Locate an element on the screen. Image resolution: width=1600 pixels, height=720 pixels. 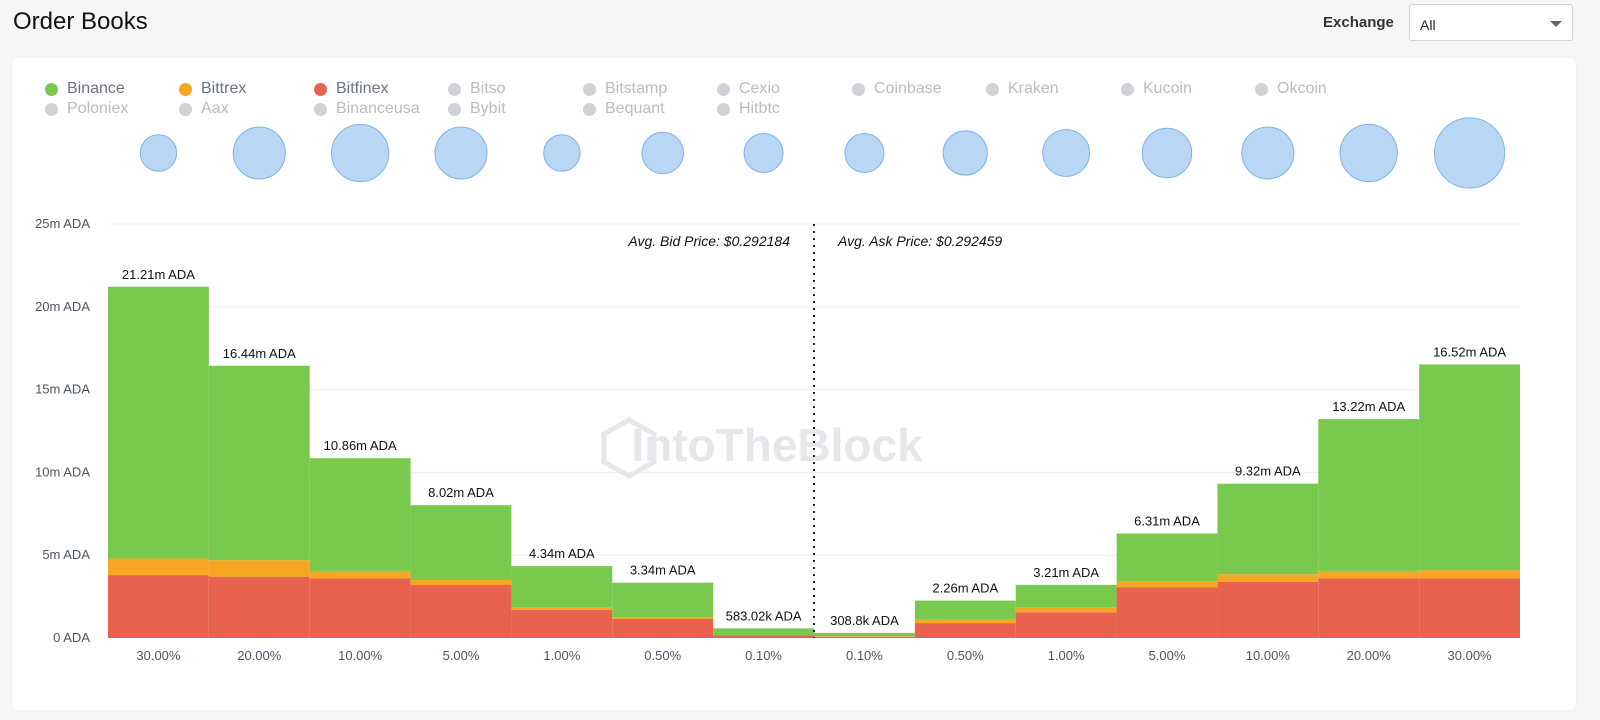
y-tick-label: 15m ADA is located at coordinates (62, 389).